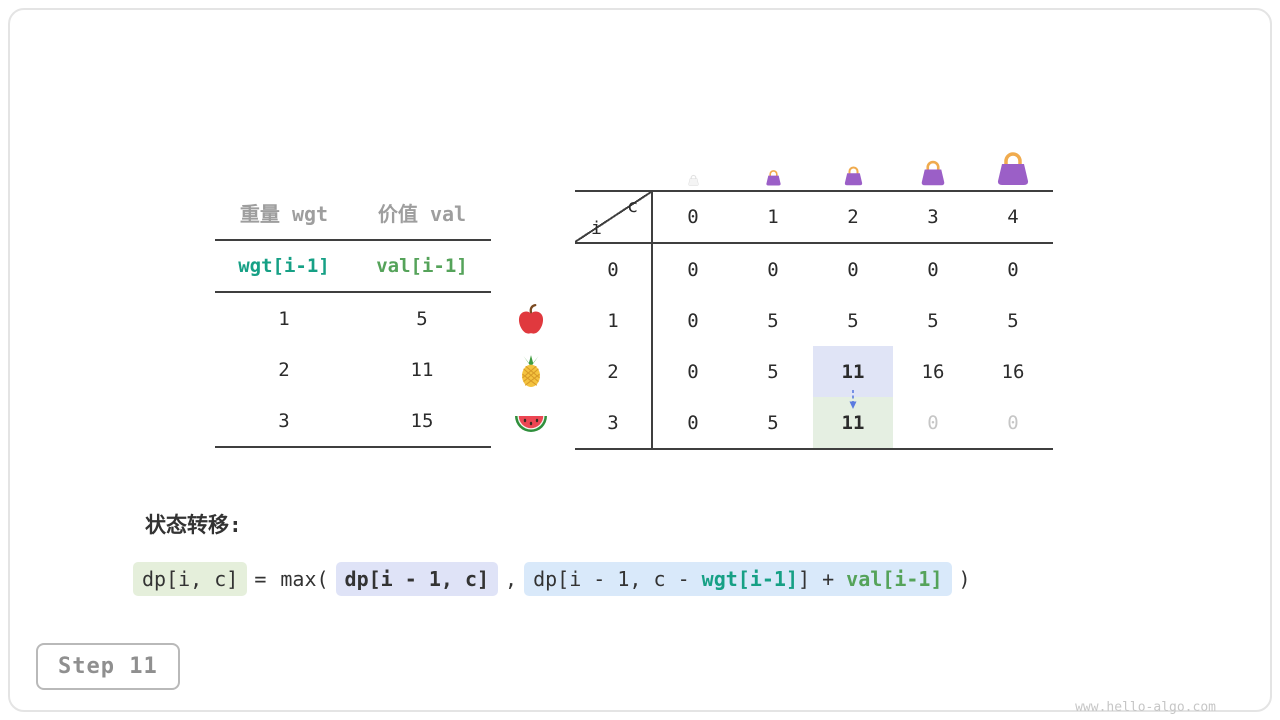 The width and height of the screenshot is (1280, 720). I want to click on watermelon-icon, so click(531, 424).